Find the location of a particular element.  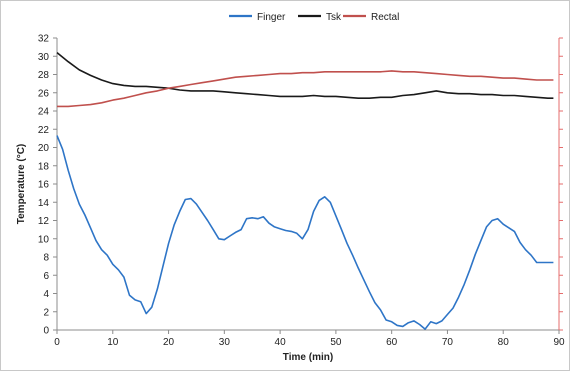

y-tick-label: 14 is located at coordinates (44, 203).